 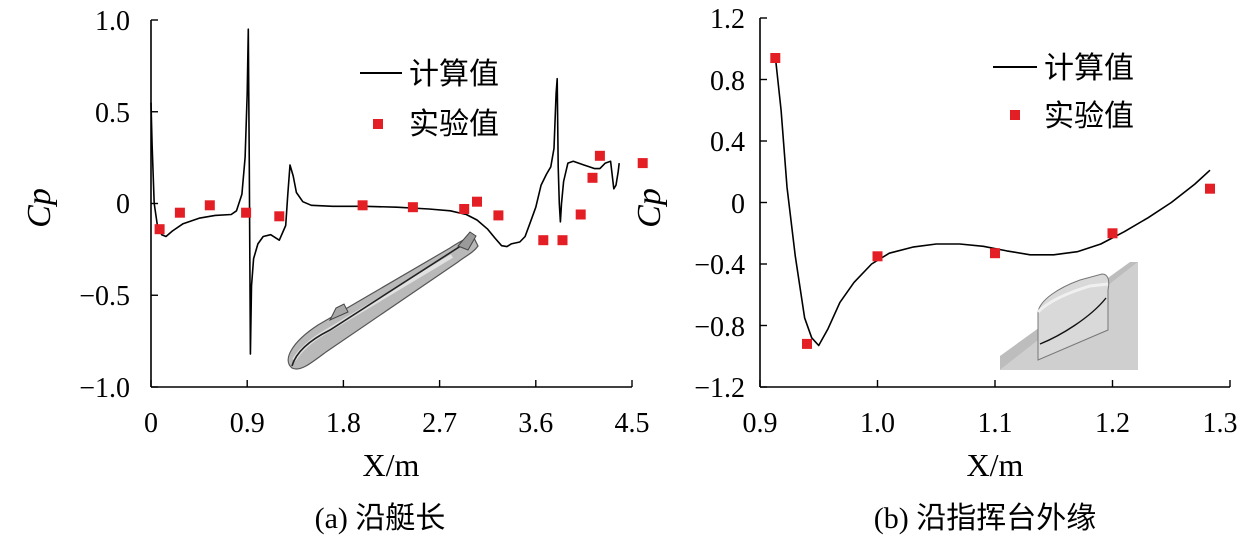 What do you see at coordinates (995, 465) in the screenshot?
I see `panel-b-x-axis-label: X/m` at bounding box center [995, 465].